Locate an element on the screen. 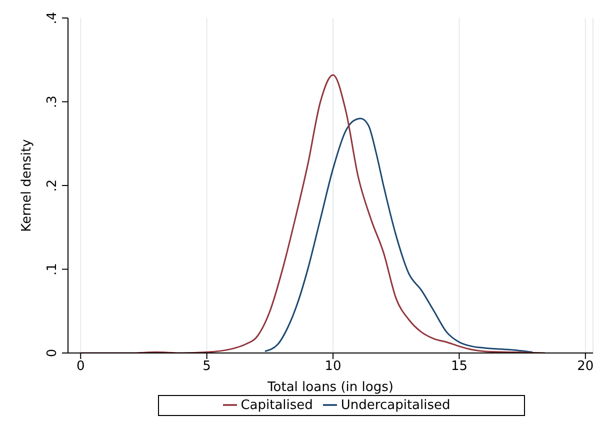 The image size is (613, 432). x-tick-label: 20 is located at coordinates (585, 366).